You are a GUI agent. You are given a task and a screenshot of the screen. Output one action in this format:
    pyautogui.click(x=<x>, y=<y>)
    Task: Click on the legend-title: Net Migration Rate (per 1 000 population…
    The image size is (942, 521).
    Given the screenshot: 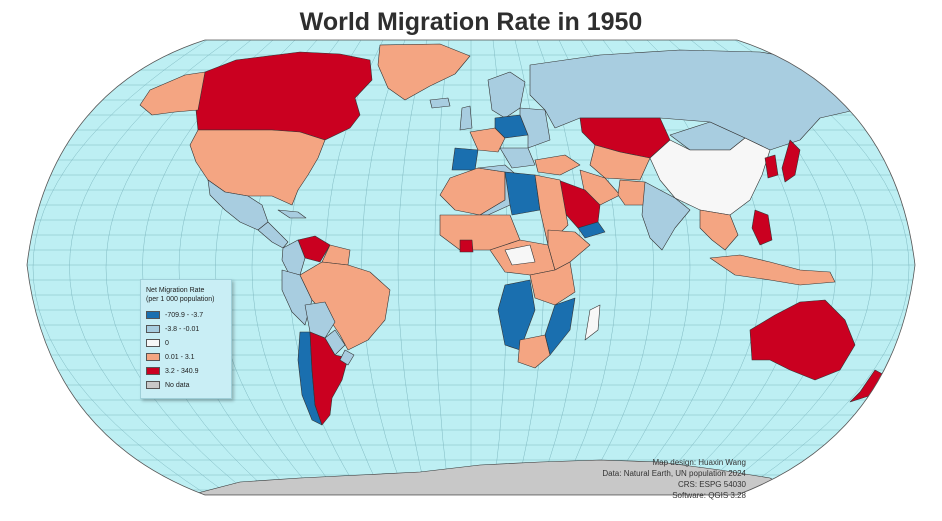 What is the action you would take?
    pyautogui.click(x=180, y=295)
    